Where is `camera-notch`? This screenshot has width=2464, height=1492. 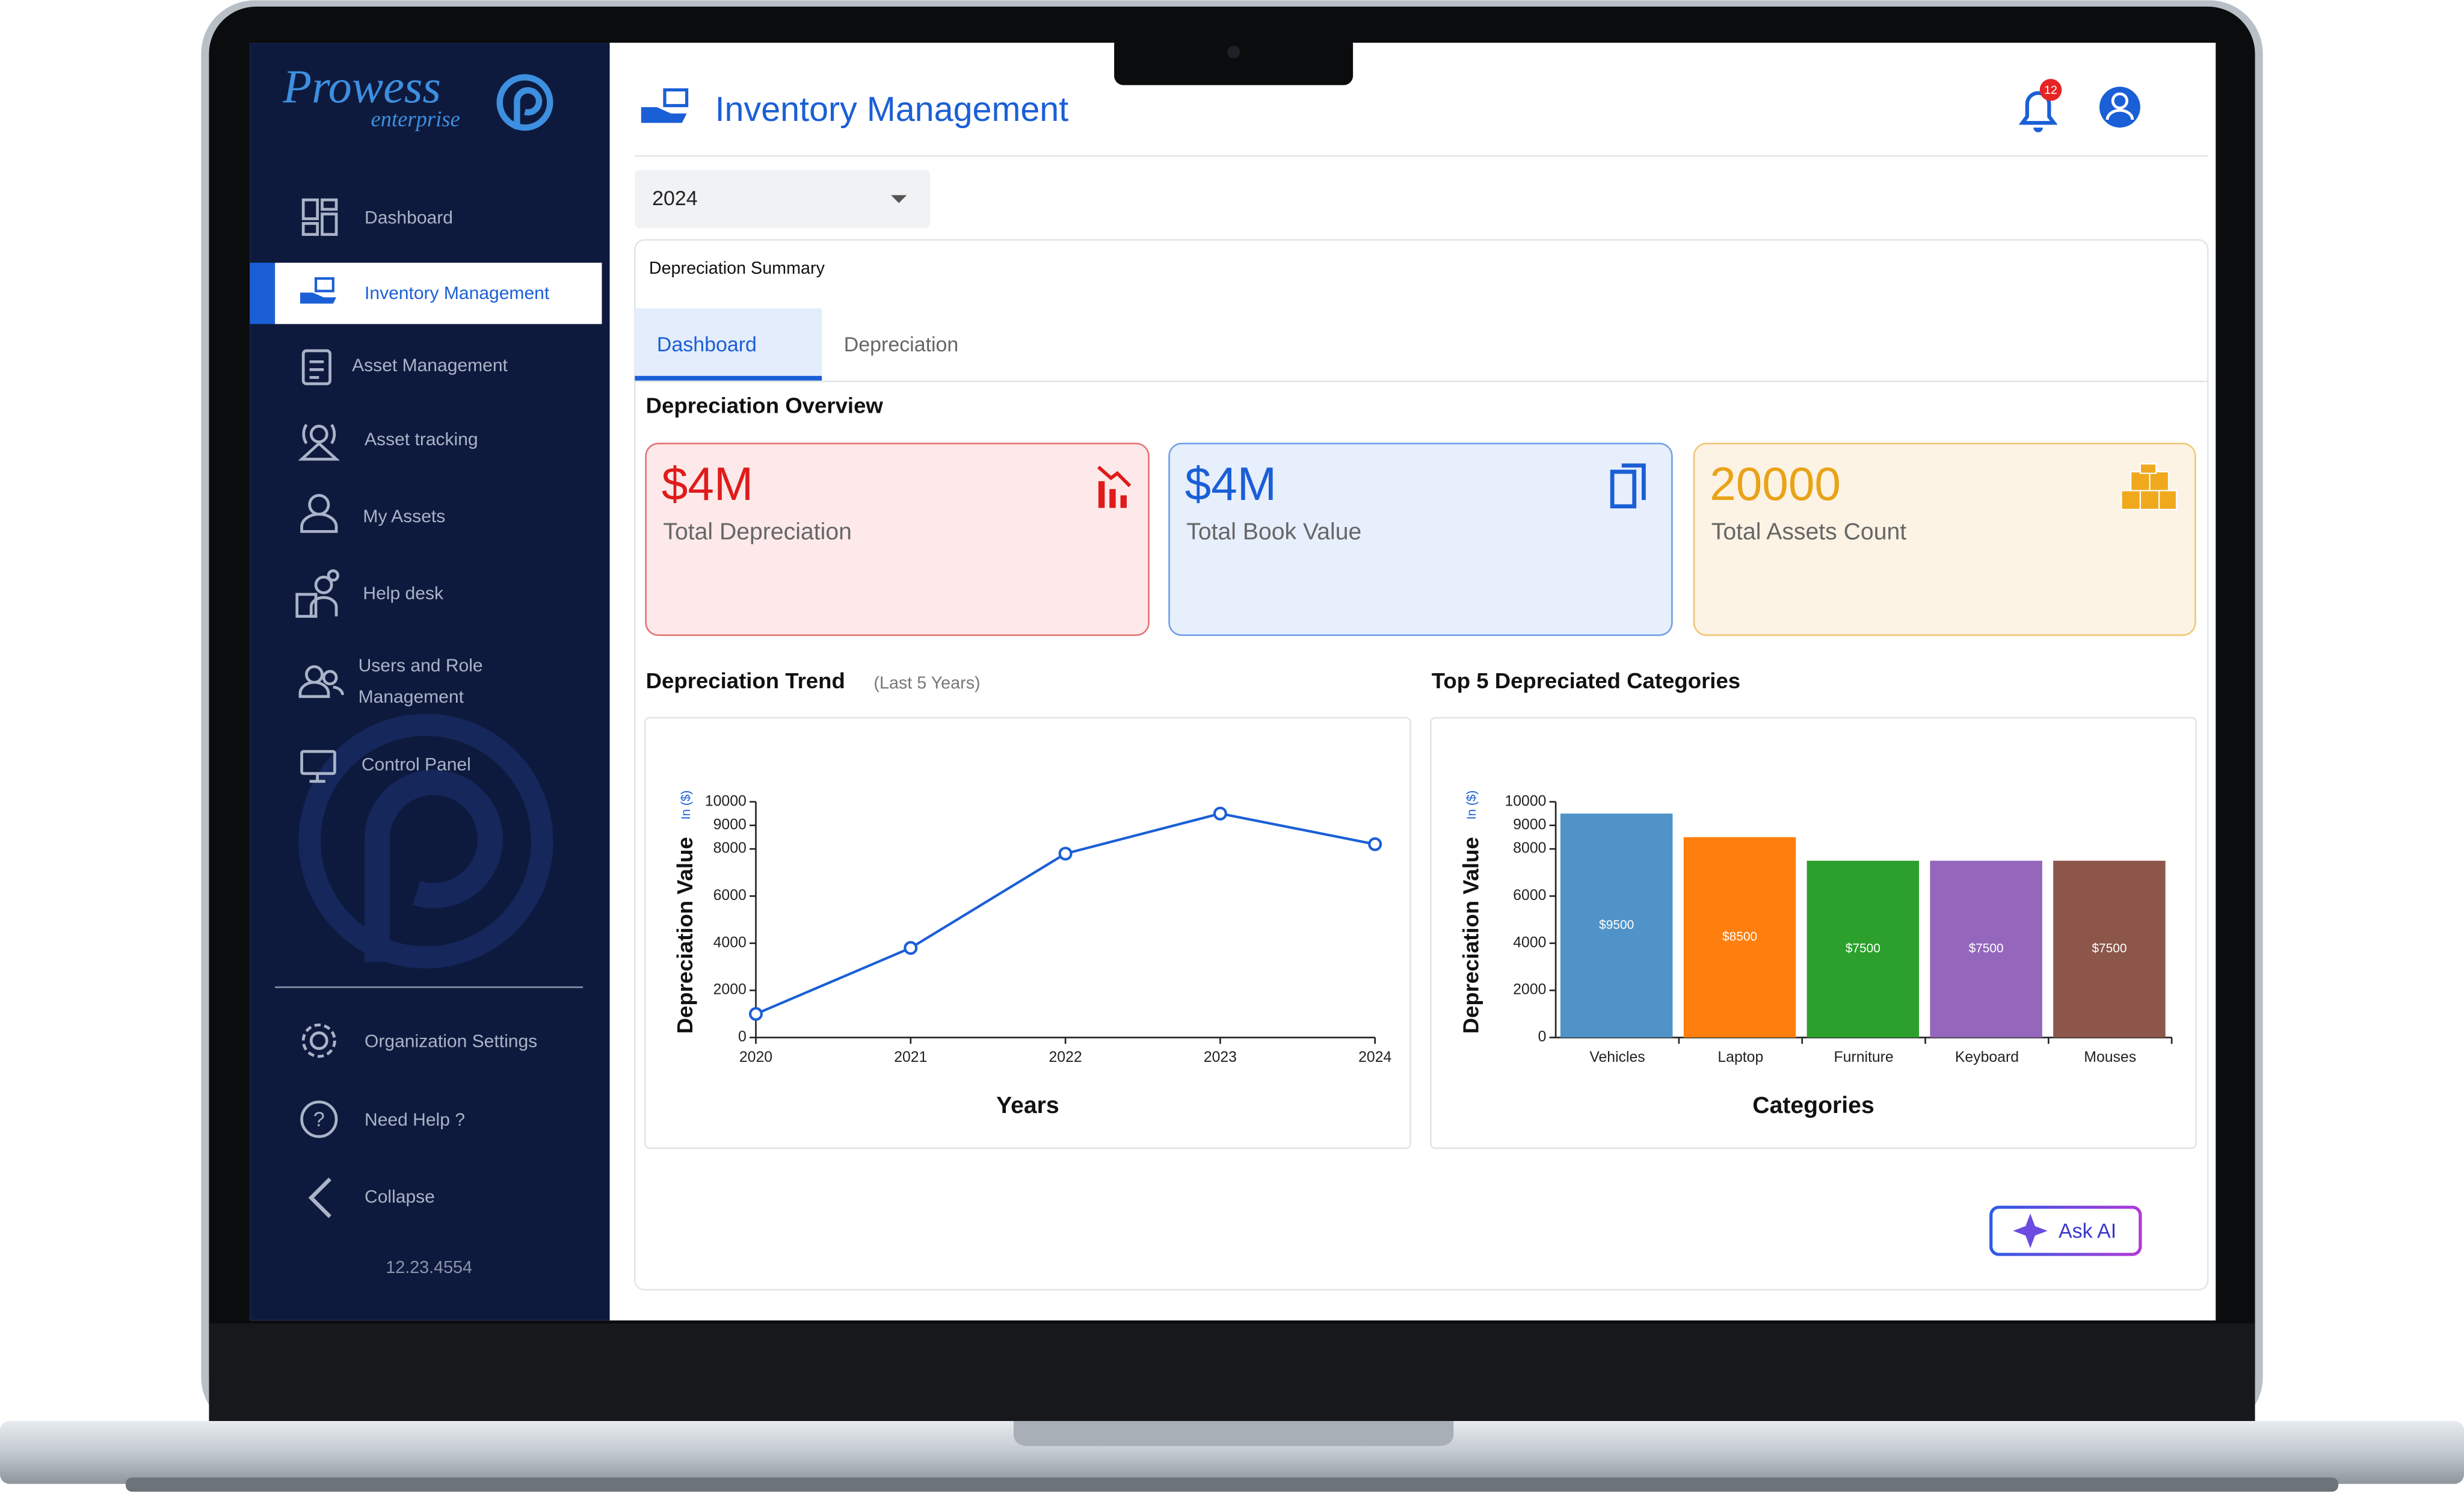
camera-notch is located at coordinates (1234, 59).